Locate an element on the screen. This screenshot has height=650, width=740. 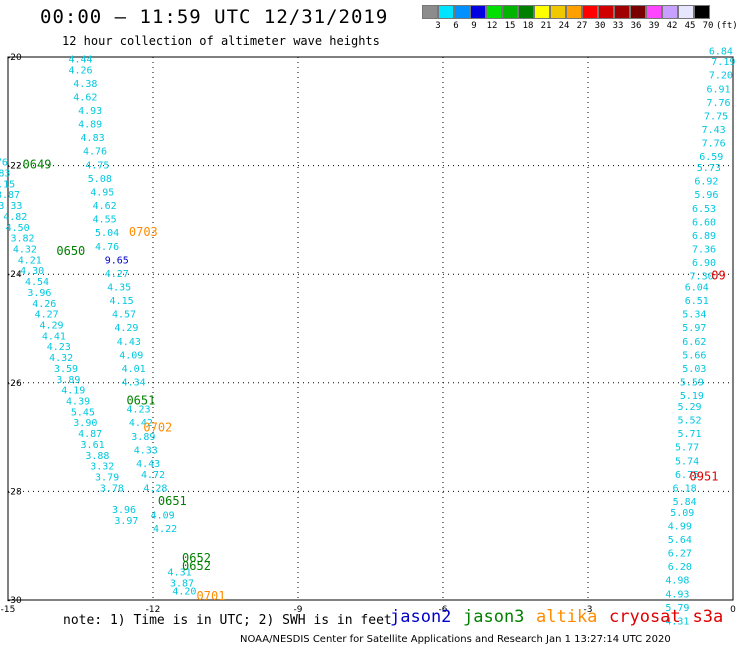
wave-height-value: 6.18 is located at coordinates (685, 488).